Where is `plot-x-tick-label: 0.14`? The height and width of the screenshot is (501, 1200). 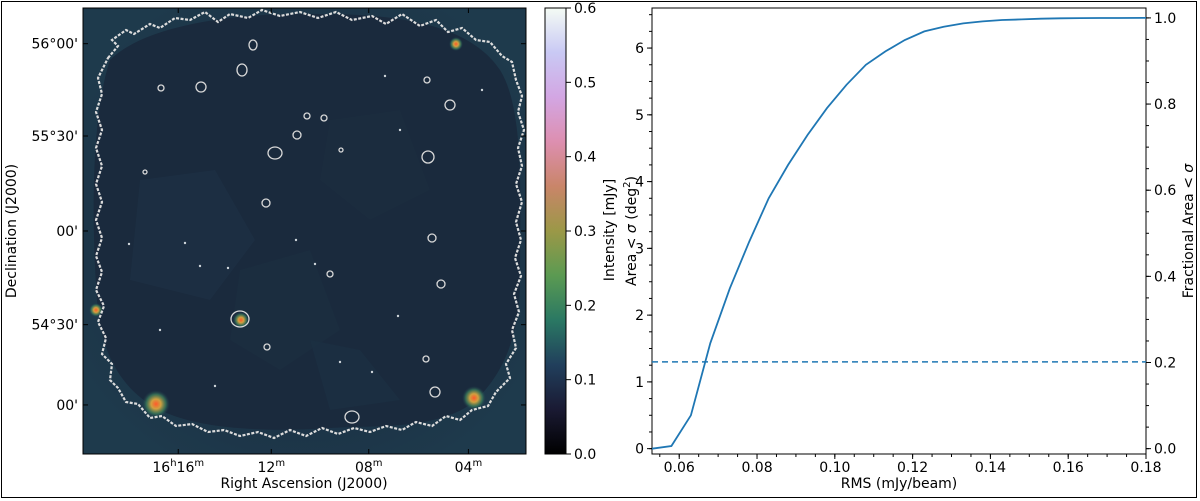
plot-x-tick-label: 0.14 is located at coordinates (990, 468).